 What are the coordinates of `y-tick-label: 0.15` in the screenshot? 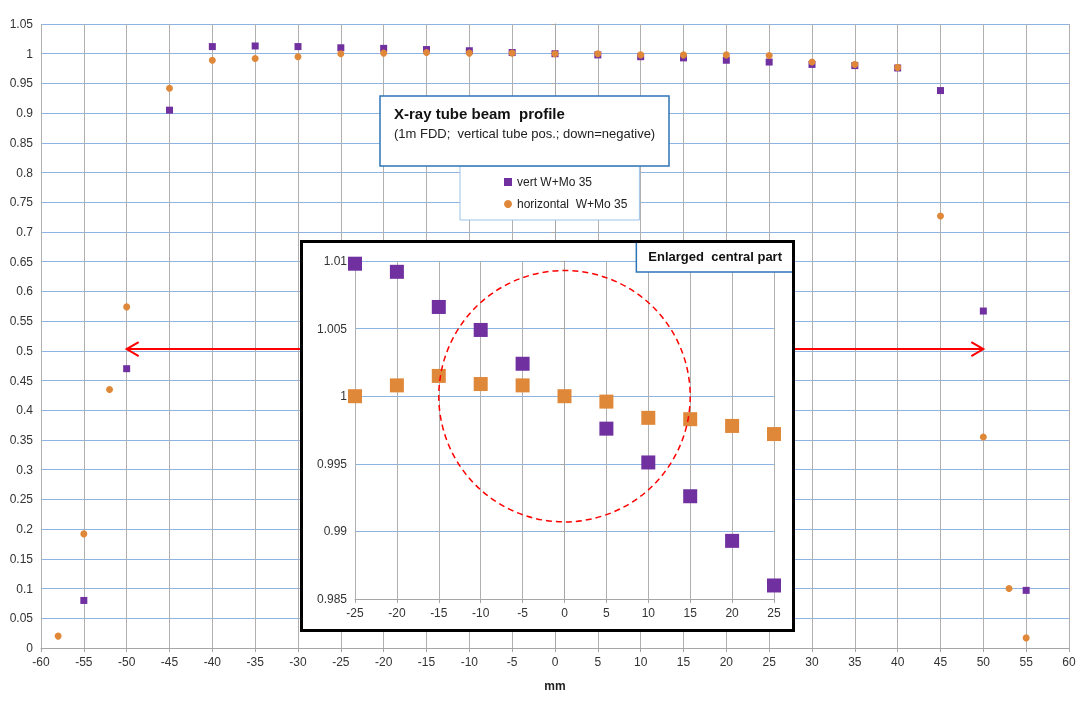 It's located at (21, 558).